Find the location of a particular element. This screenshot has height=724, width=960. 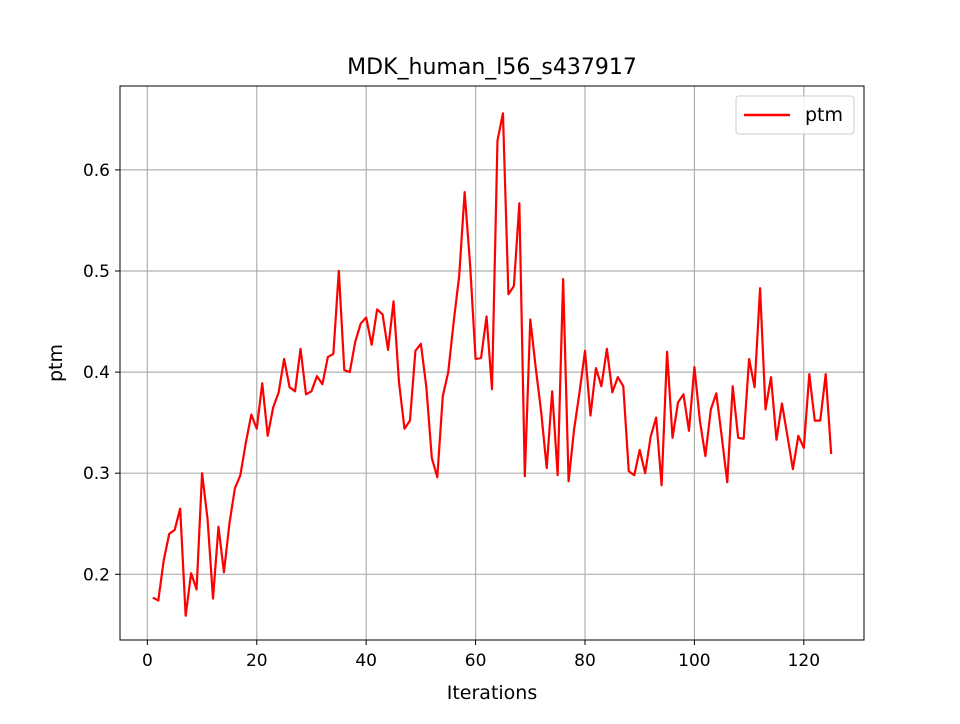

y-tick-label: 0.6 is located at coordinates (96, 171).